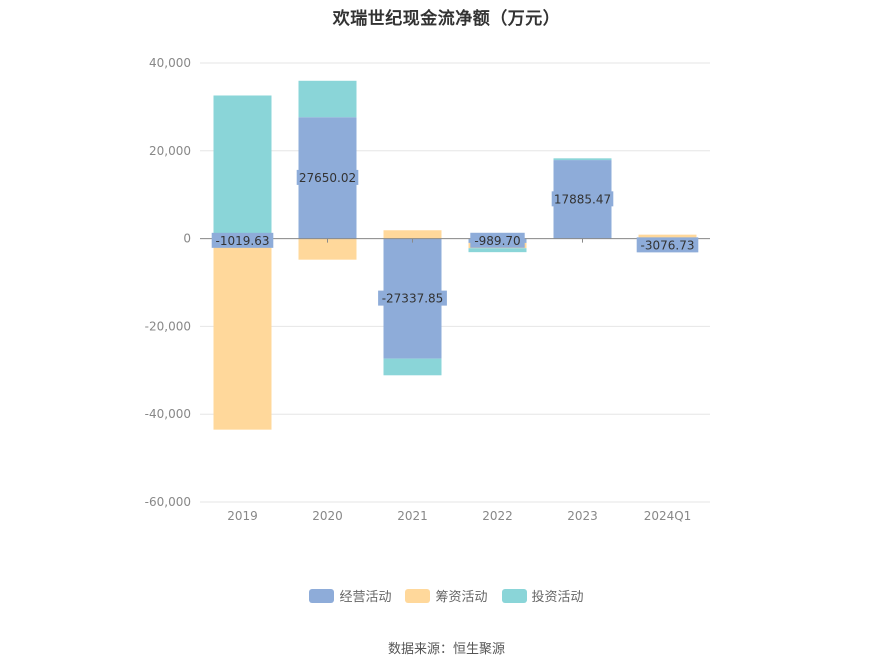 The height and width of the screenshot is (668, 893). What do you see at coordinates (365, 597) in the screenshot?
I see `legend-label-operating: 经营活动` at bounding box center [365, 597].